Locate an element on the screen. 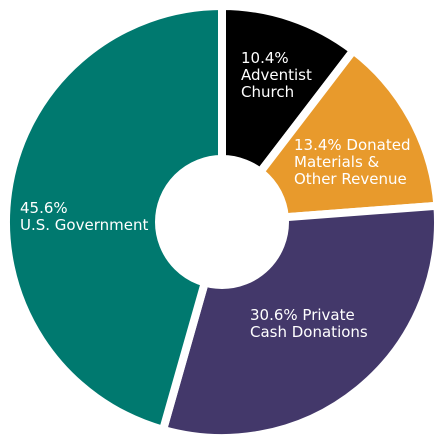  slice-label-2: 30.6% Private Cash Donations is located at coordinates (309, 323).